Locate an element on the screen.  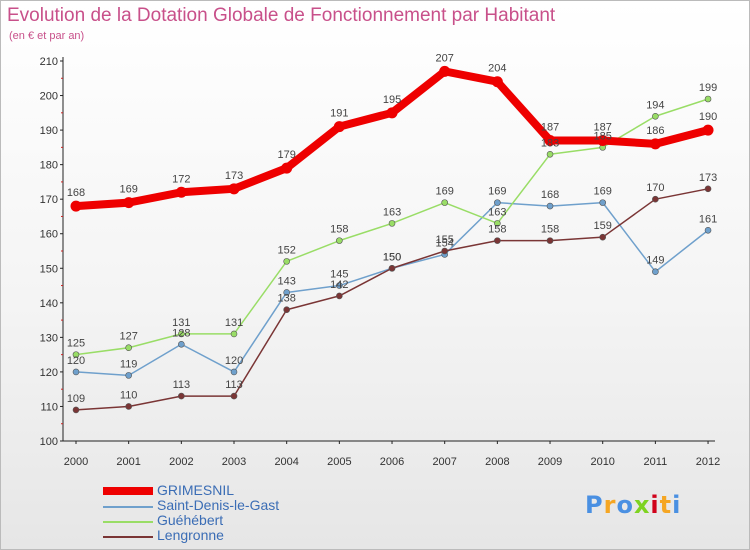
logo-letter: o is located at coordinates (625, 505).